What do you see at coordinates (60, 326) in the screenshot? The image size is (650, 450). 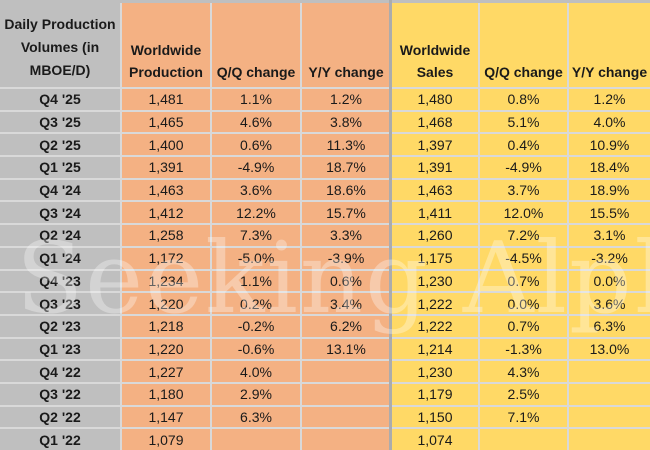 I see `row-label: Q2 '23` at bounding box center [60, 326].